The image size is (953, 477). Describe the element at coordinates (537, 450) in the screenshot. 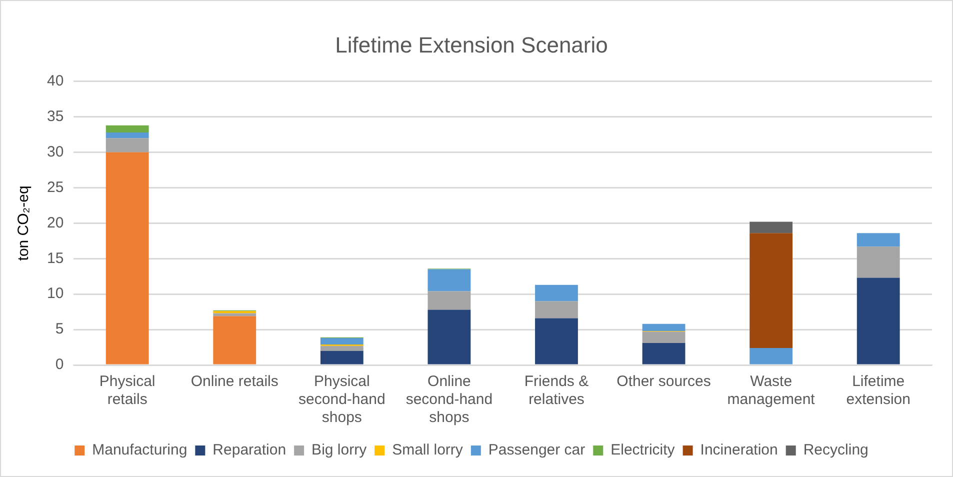

I see `legend-label: Passenger car` at that location.